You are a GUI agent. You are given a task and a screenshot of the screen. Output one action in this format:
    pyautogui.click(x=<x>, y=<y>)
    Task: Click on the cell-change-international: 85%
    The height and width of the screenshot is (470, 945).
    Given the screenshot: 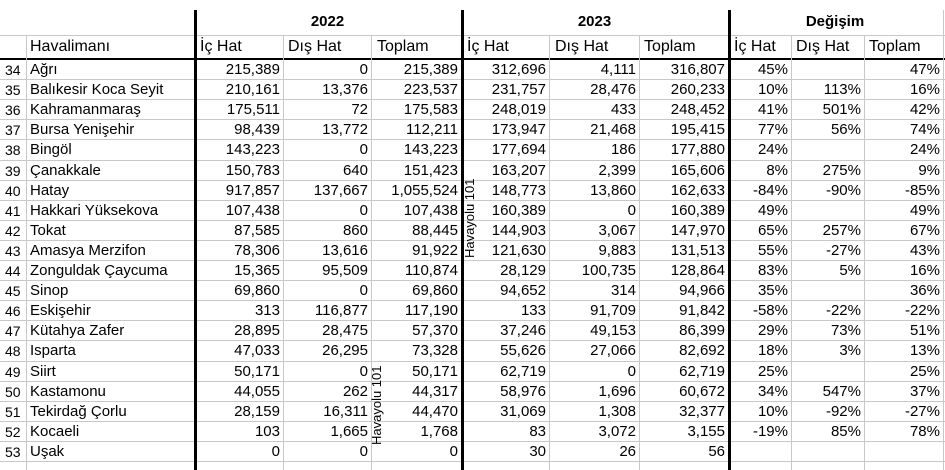 What is the action you would take?
    pyautogui.click(x=845, y=431)
    